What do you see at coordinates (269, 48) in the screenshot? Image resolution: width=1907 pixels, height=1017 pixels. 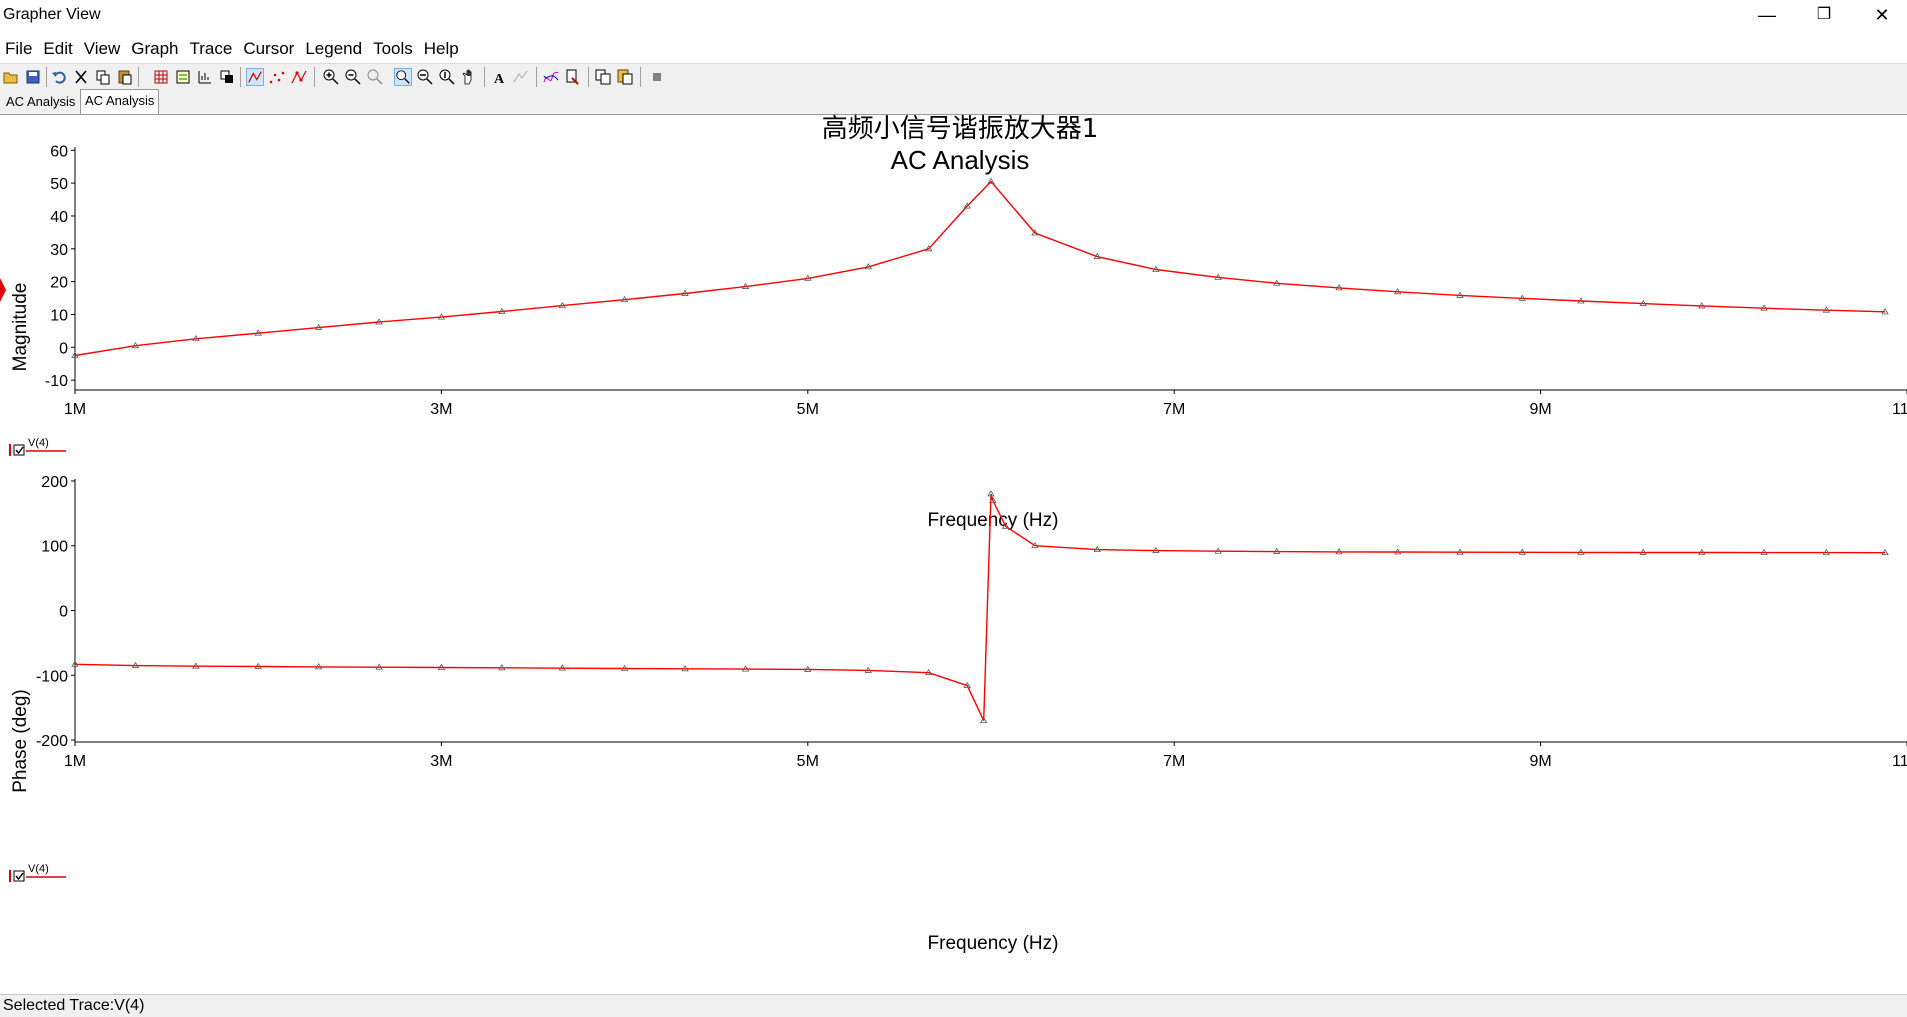 I see `menu-cursor: Cursor` at bounding box center [269, 48].